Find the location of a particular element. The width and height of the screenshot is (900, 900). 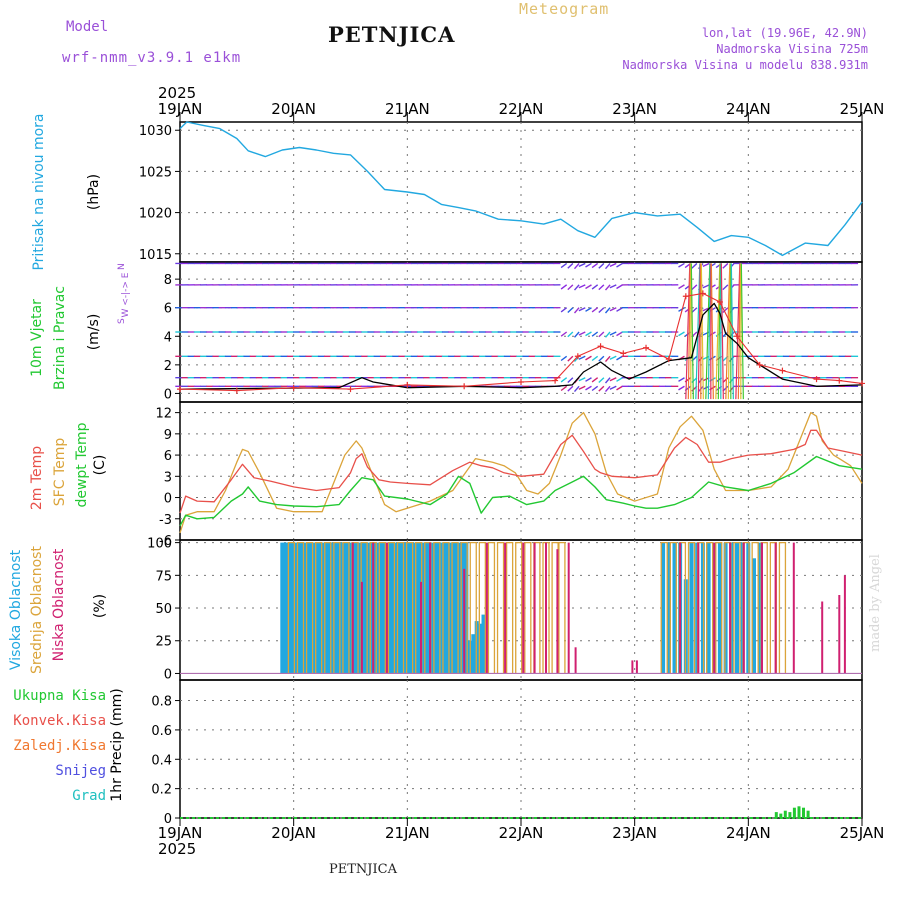

y-tick-label: 1025 is located at coordinates (155, 172).